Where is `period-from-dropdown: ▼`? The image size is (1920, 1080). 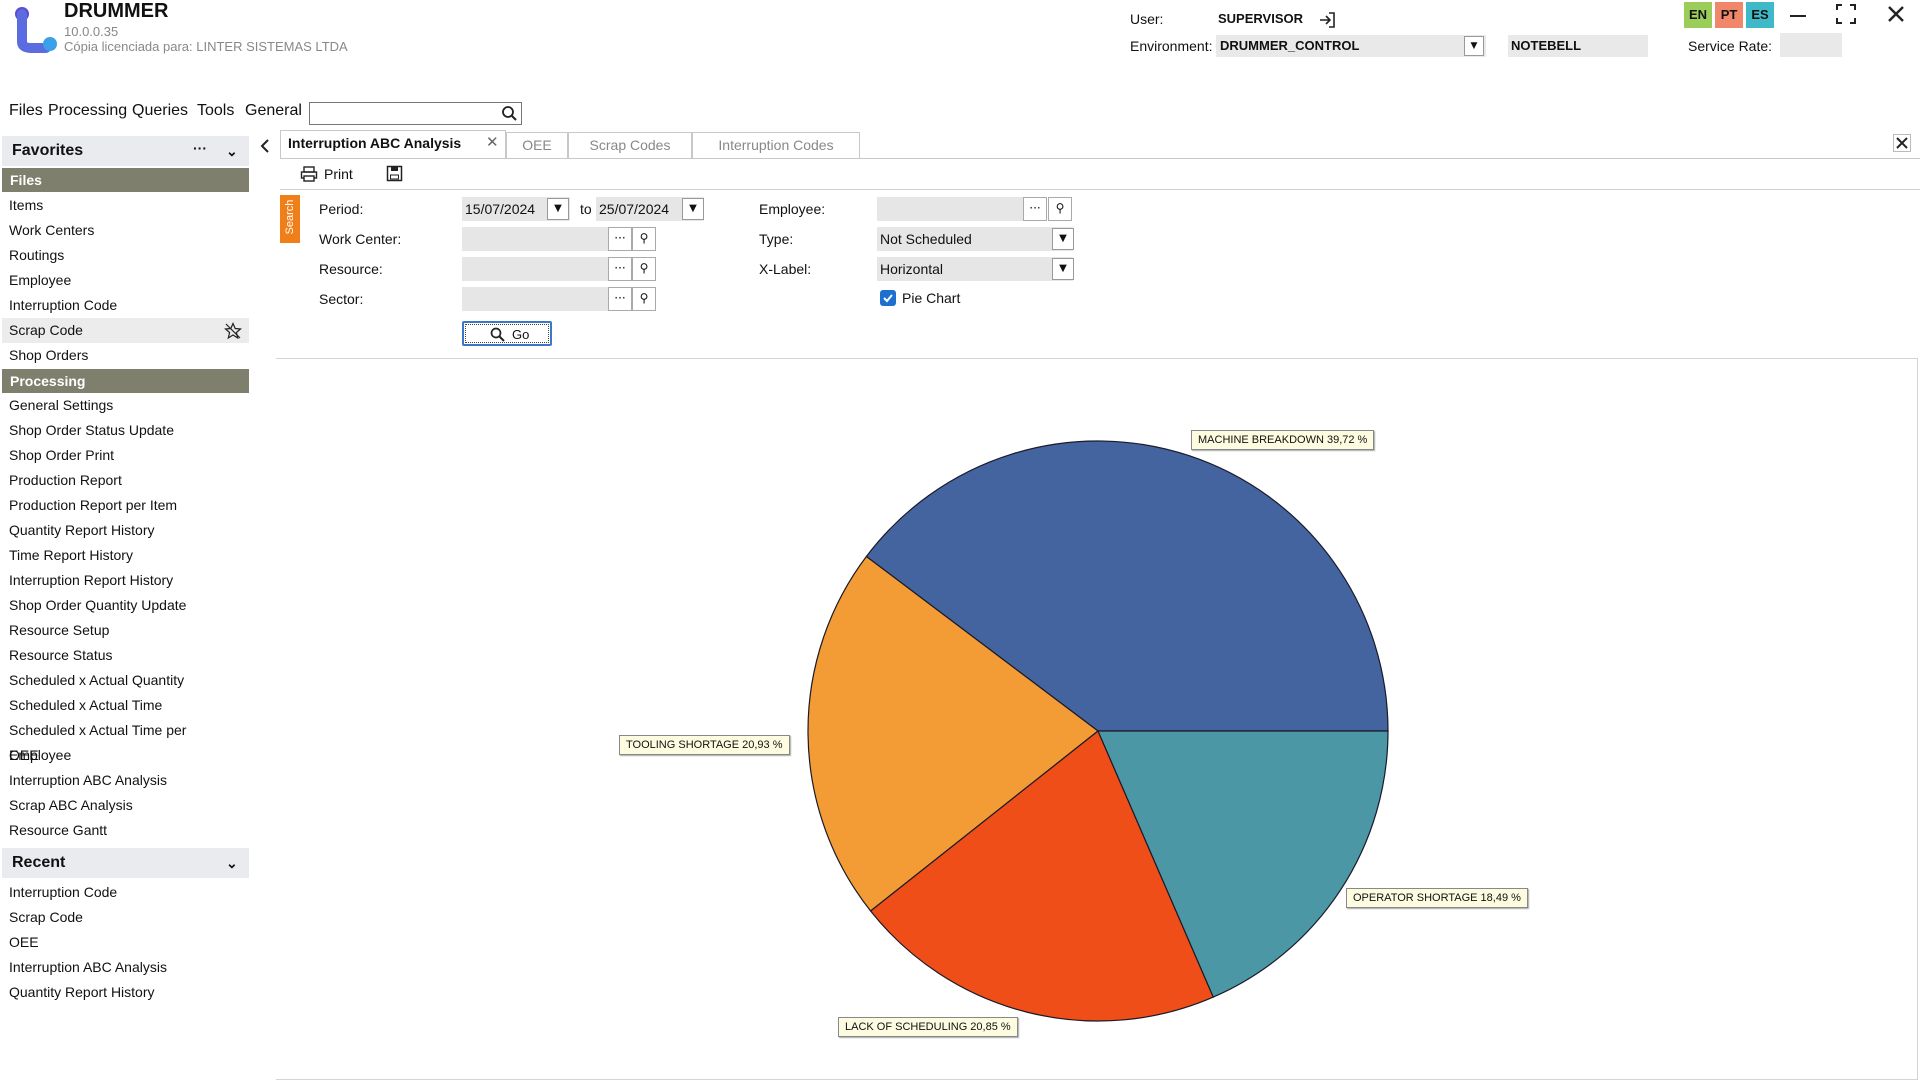
period-from-dropdown: ▼ is located at coordinates (558, 209).